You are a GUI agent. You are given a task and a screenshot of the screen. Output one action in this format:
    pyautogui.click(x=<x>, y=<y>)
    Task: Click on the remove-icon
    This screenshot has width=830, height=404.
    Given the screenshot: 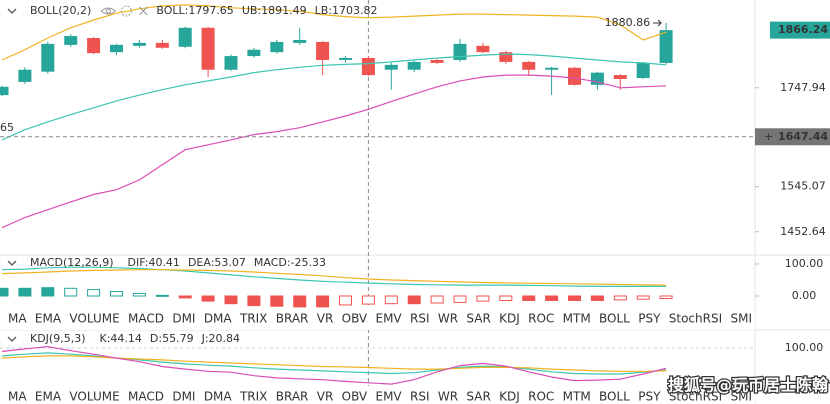 What is the action you would take?
    pyautogui.click(x=143, y=11)
    